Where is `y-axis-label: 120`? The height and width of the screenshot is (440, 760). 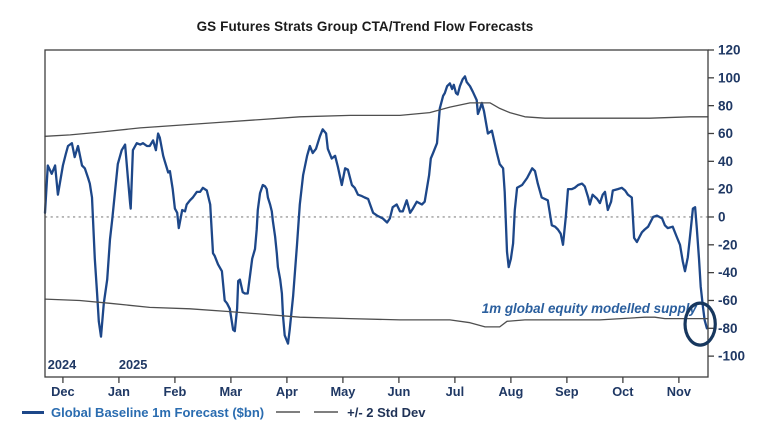 y-axis-label: 120 is located at coordinates (729, 50).